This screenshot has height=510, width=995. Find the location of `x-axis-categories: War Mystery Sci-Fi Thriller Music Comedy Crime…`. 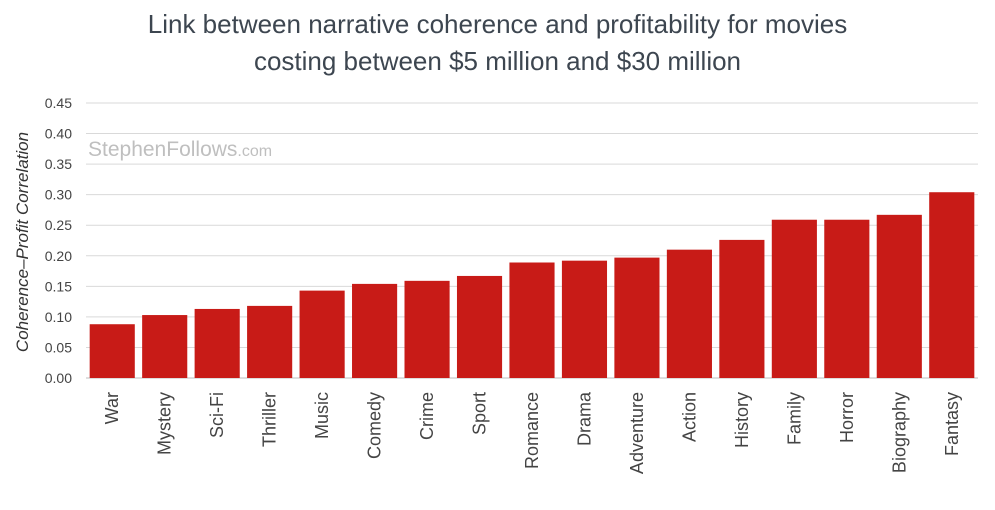

x-axis-categories: War Mystery Sci-Fi Thriller Music Comedy Crime… is located at coordinates (532, 432).